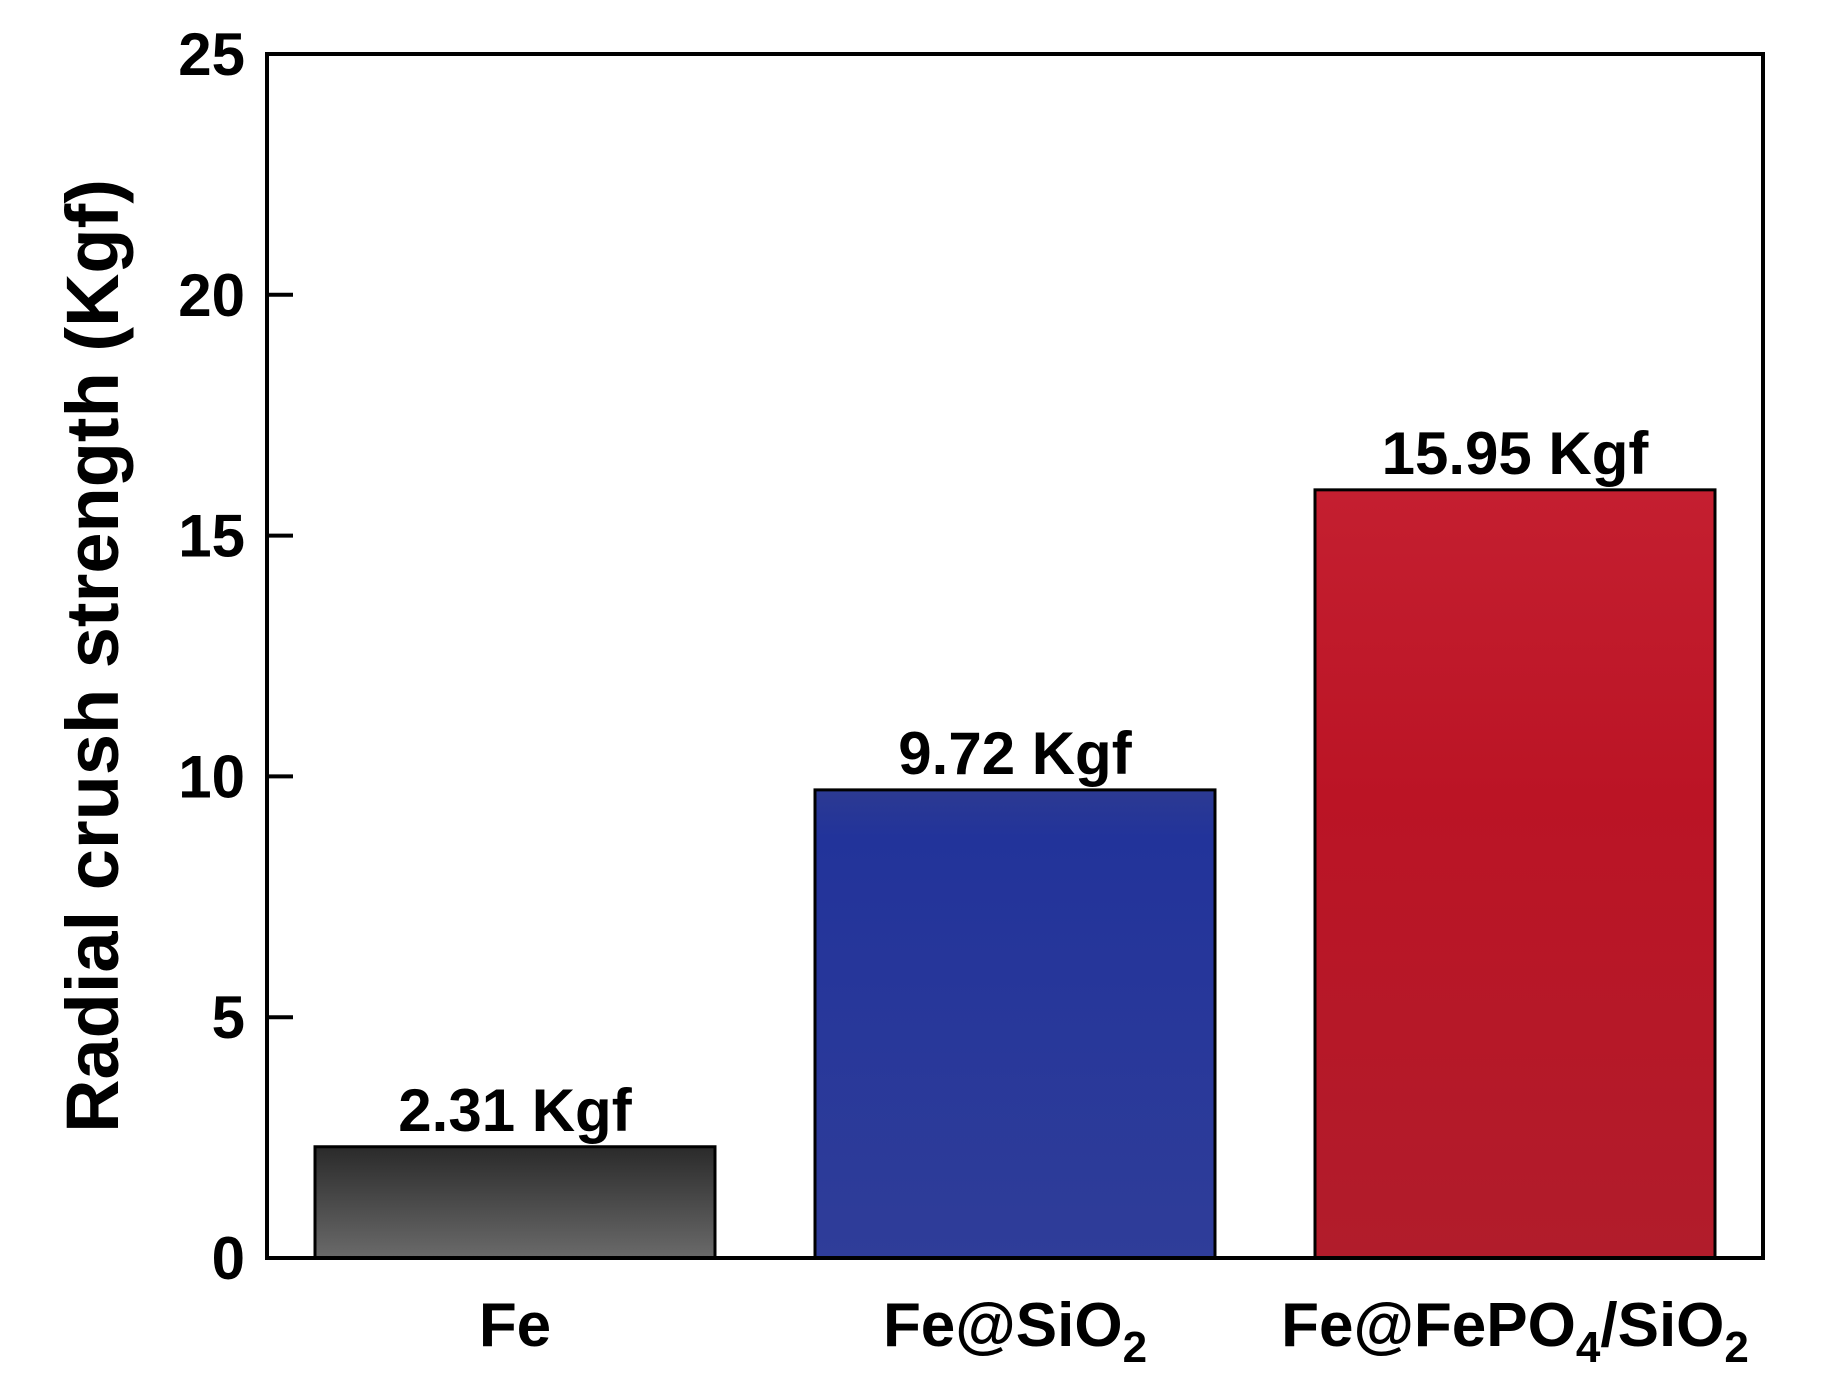  Describe the element at coordinates (1015, 753) in the screenshot. I see `data-label-1: 9.72 Kgf` at that location.